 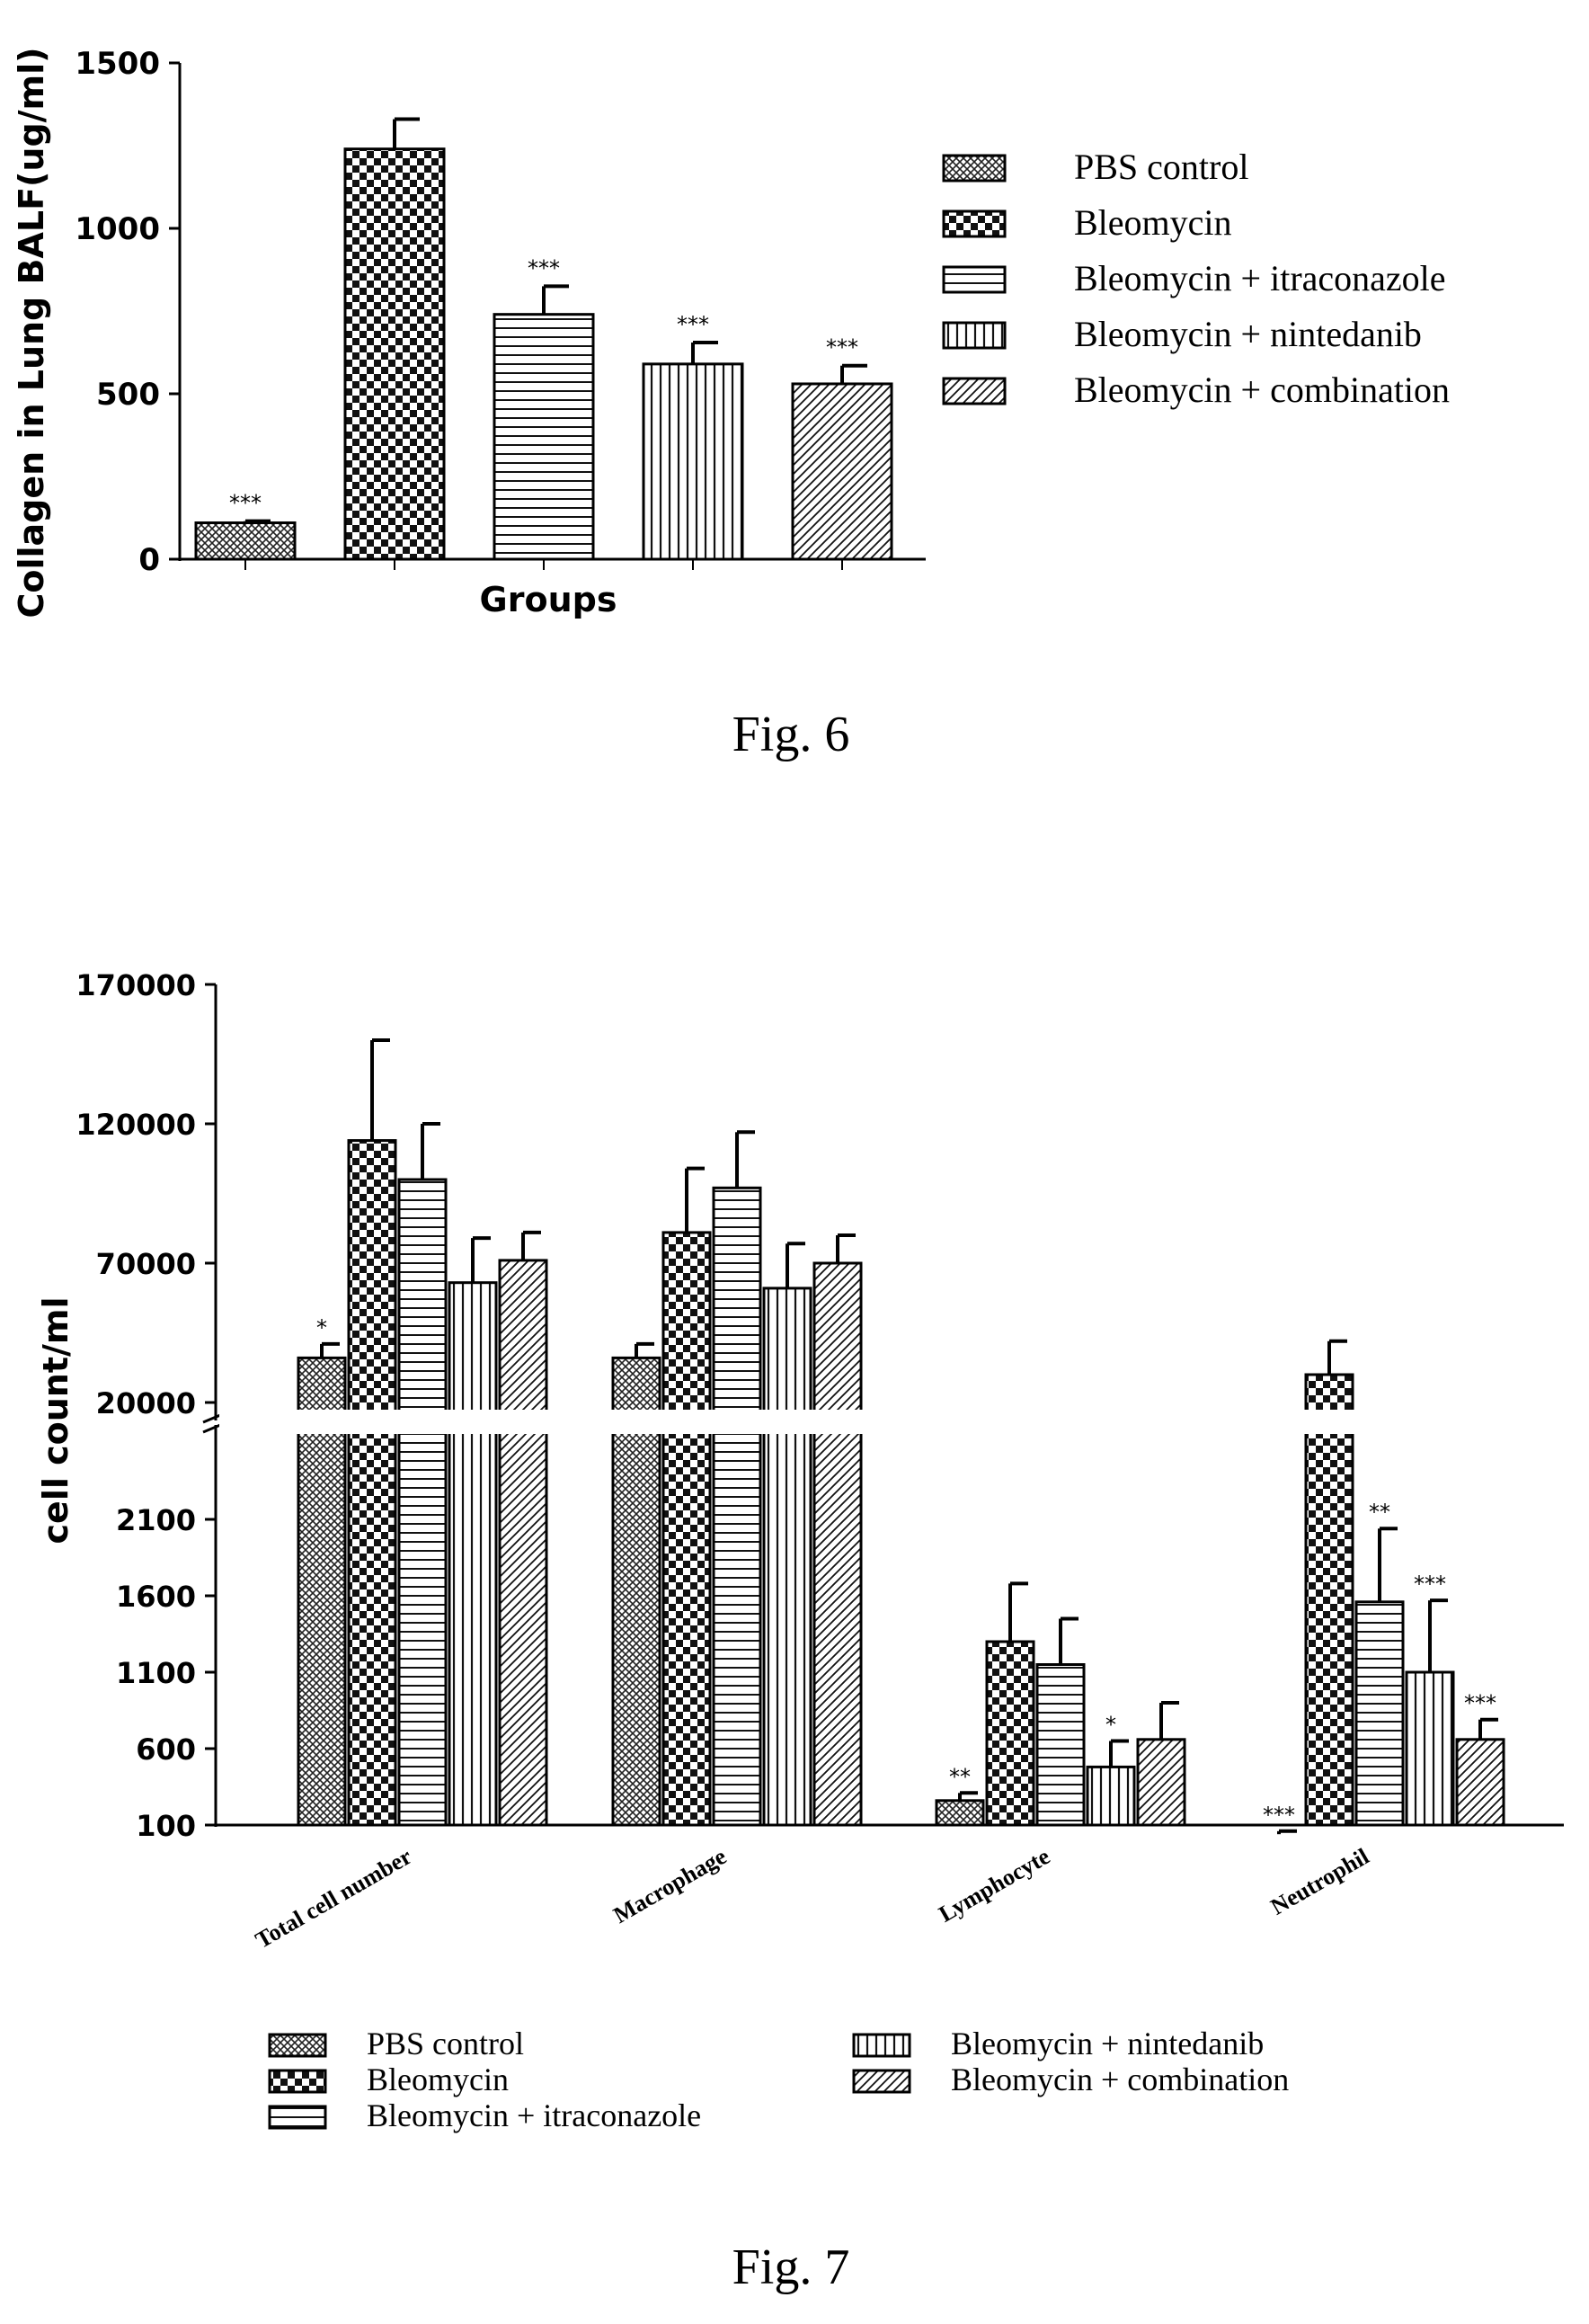 I want to click on fig7-axis-break-band, so click(x=893, y=1422).